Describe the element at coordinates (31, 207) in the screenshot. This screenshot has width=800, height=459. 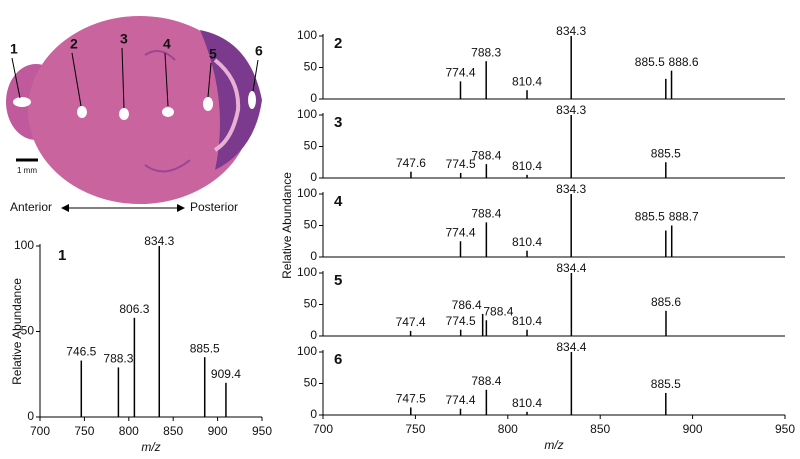
I see `anterior-label: Anterior` at that location.